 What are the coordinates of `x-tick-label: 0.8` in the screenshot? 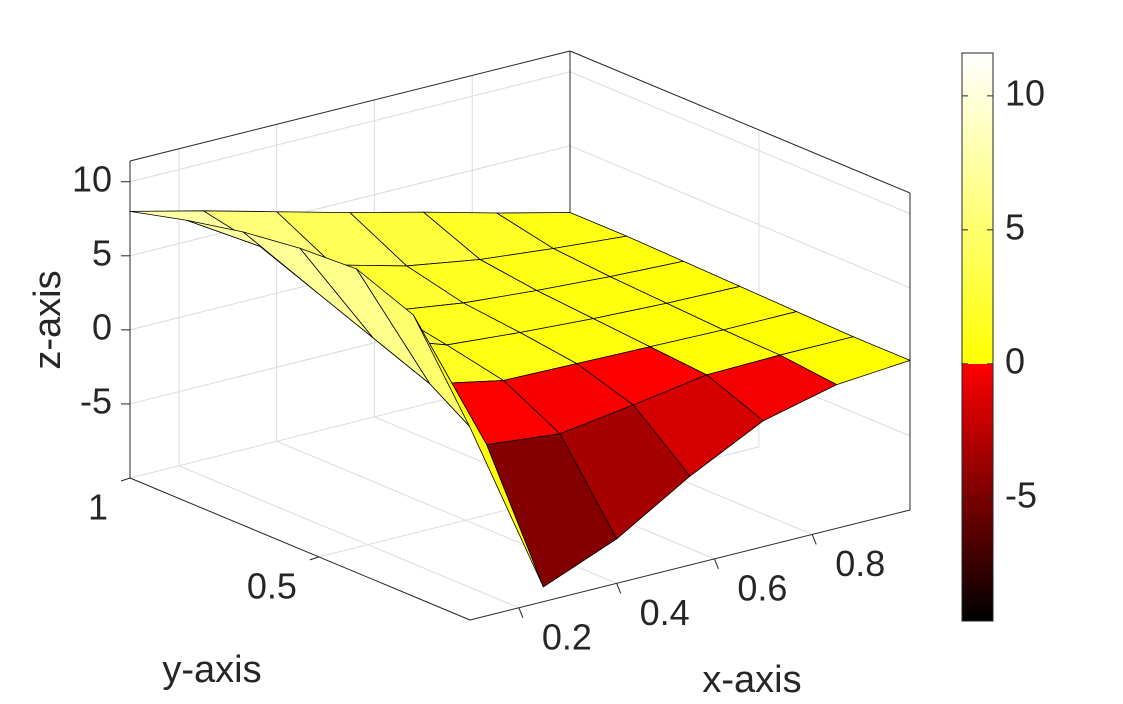 It's located at (860, 563).